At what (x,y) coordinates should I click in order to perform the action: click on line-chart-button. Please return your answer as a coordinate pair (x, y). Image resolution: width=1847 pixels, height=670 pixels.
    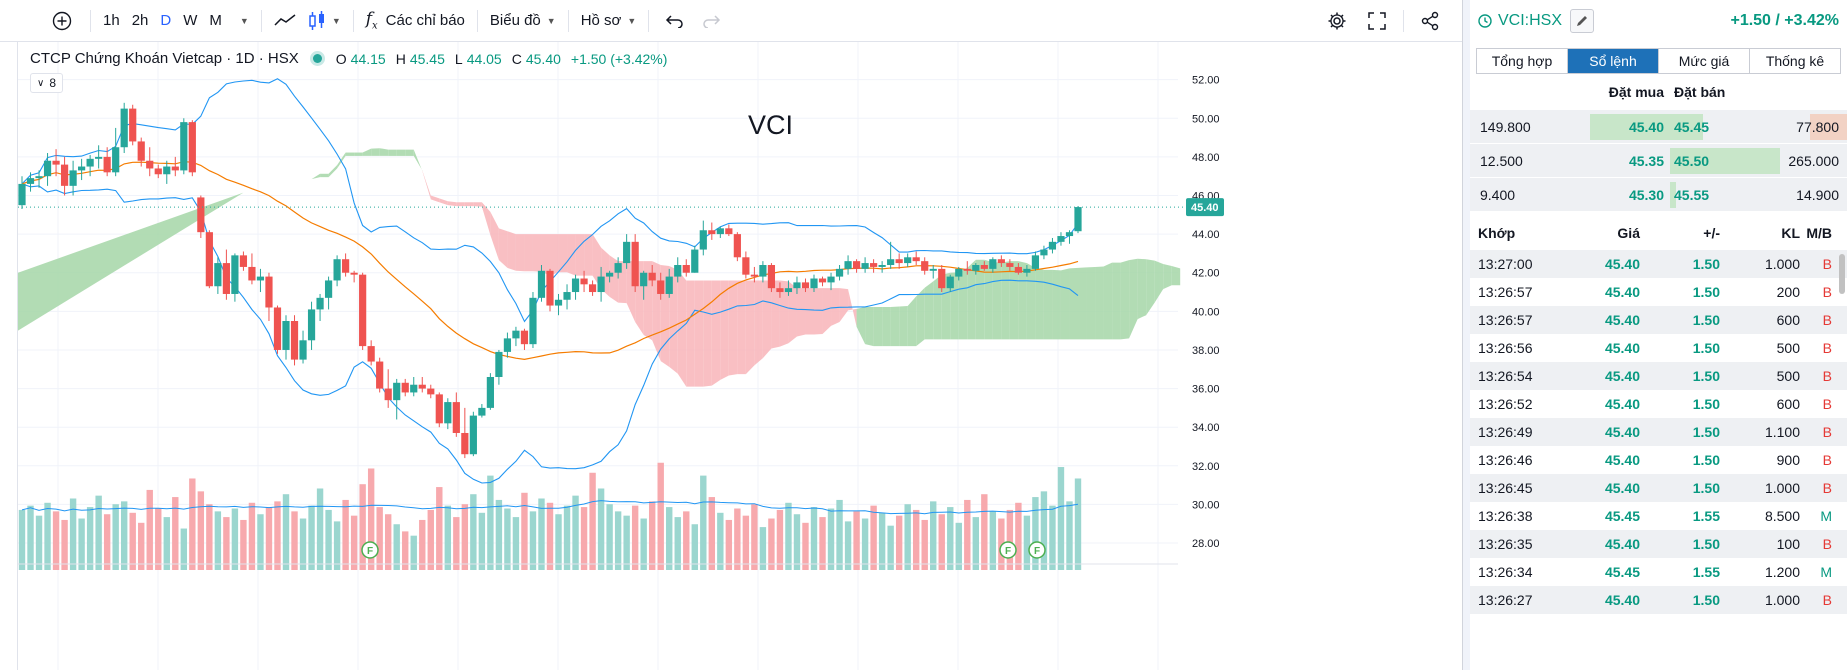
    Looking at the image, I should click on (285, 21).